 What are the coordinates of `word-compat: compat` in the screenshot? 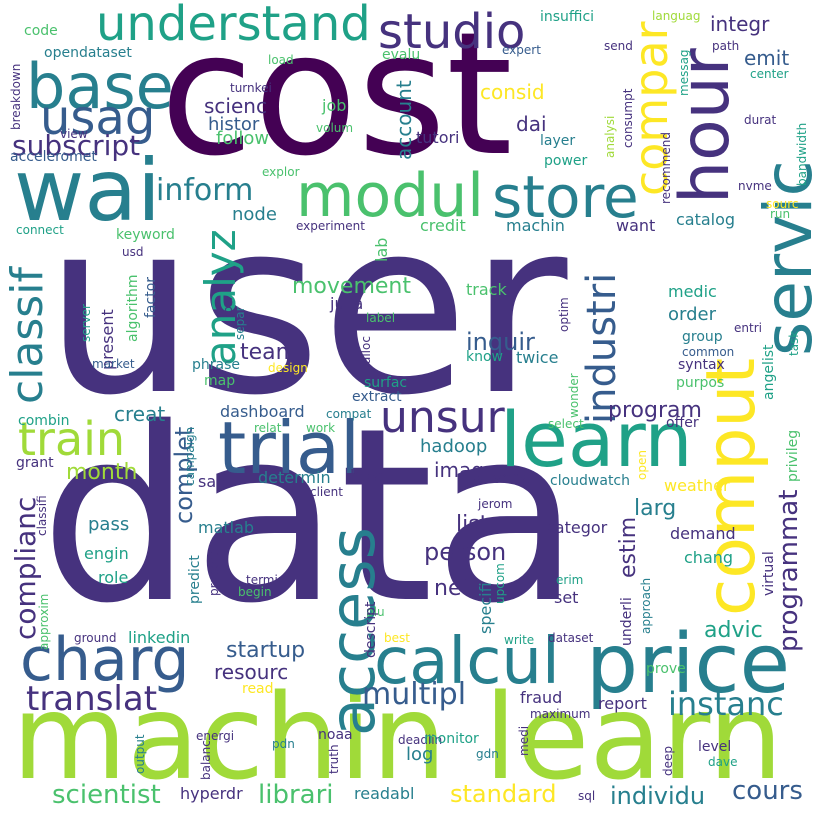 It's located at (349, 414).